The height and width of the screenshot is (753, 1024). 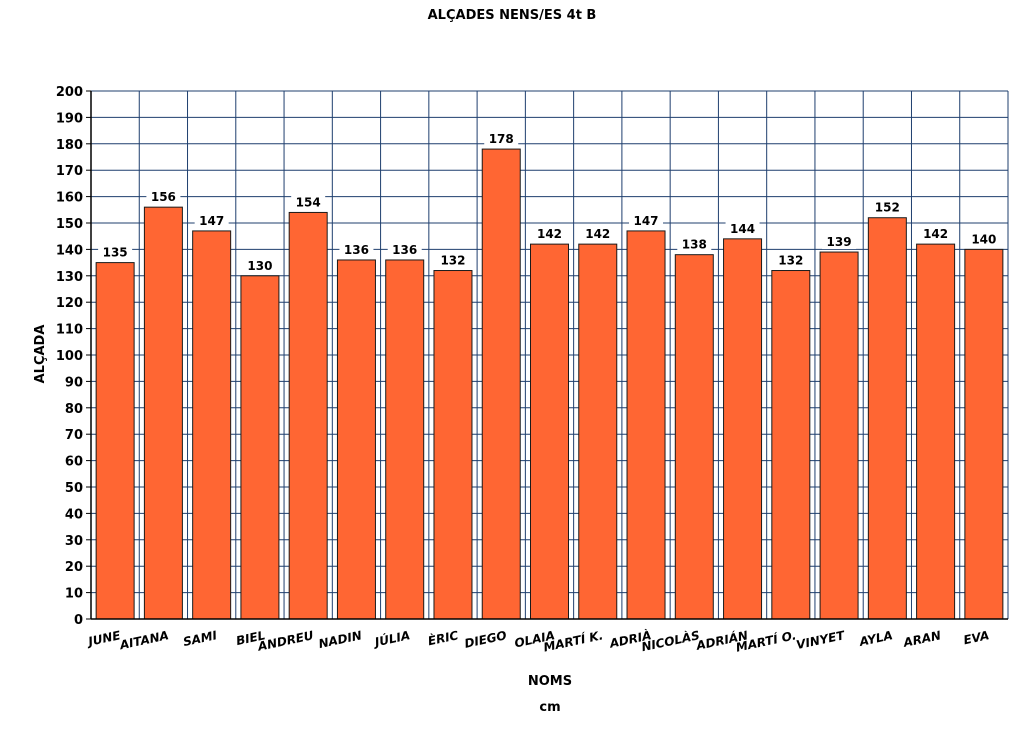 What do you see at coordinates (144, 640) in the screenshot?
I see `x-tick-label: AITANA` at bounding box center [144, 640].